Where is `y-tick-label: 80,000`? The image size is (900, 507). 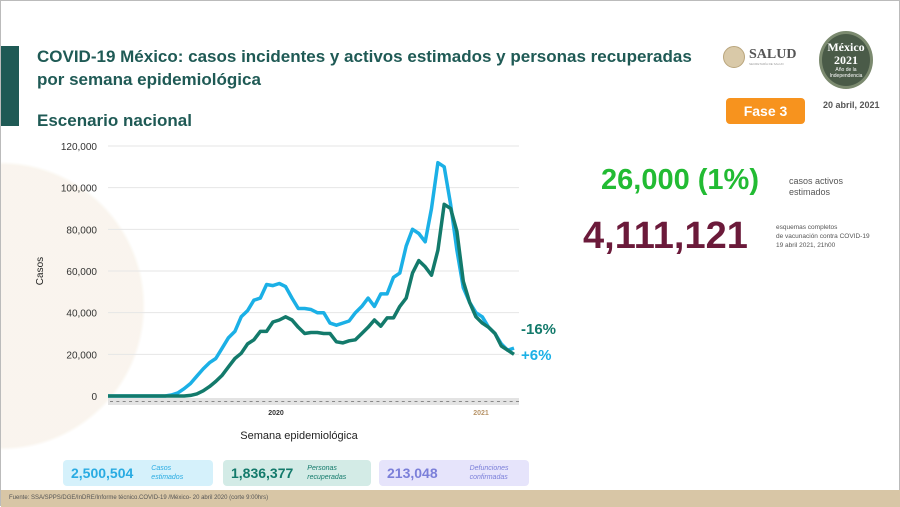 y-tick-label: 80,000 is located at coordinates (81, 230).